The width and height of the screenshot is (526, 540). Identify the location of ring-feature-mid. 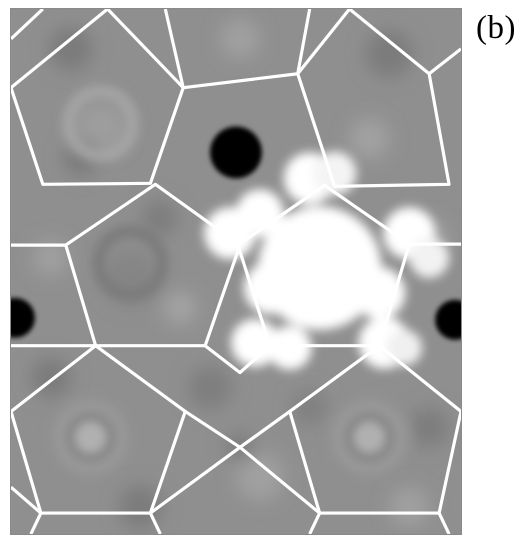
(130, 263).